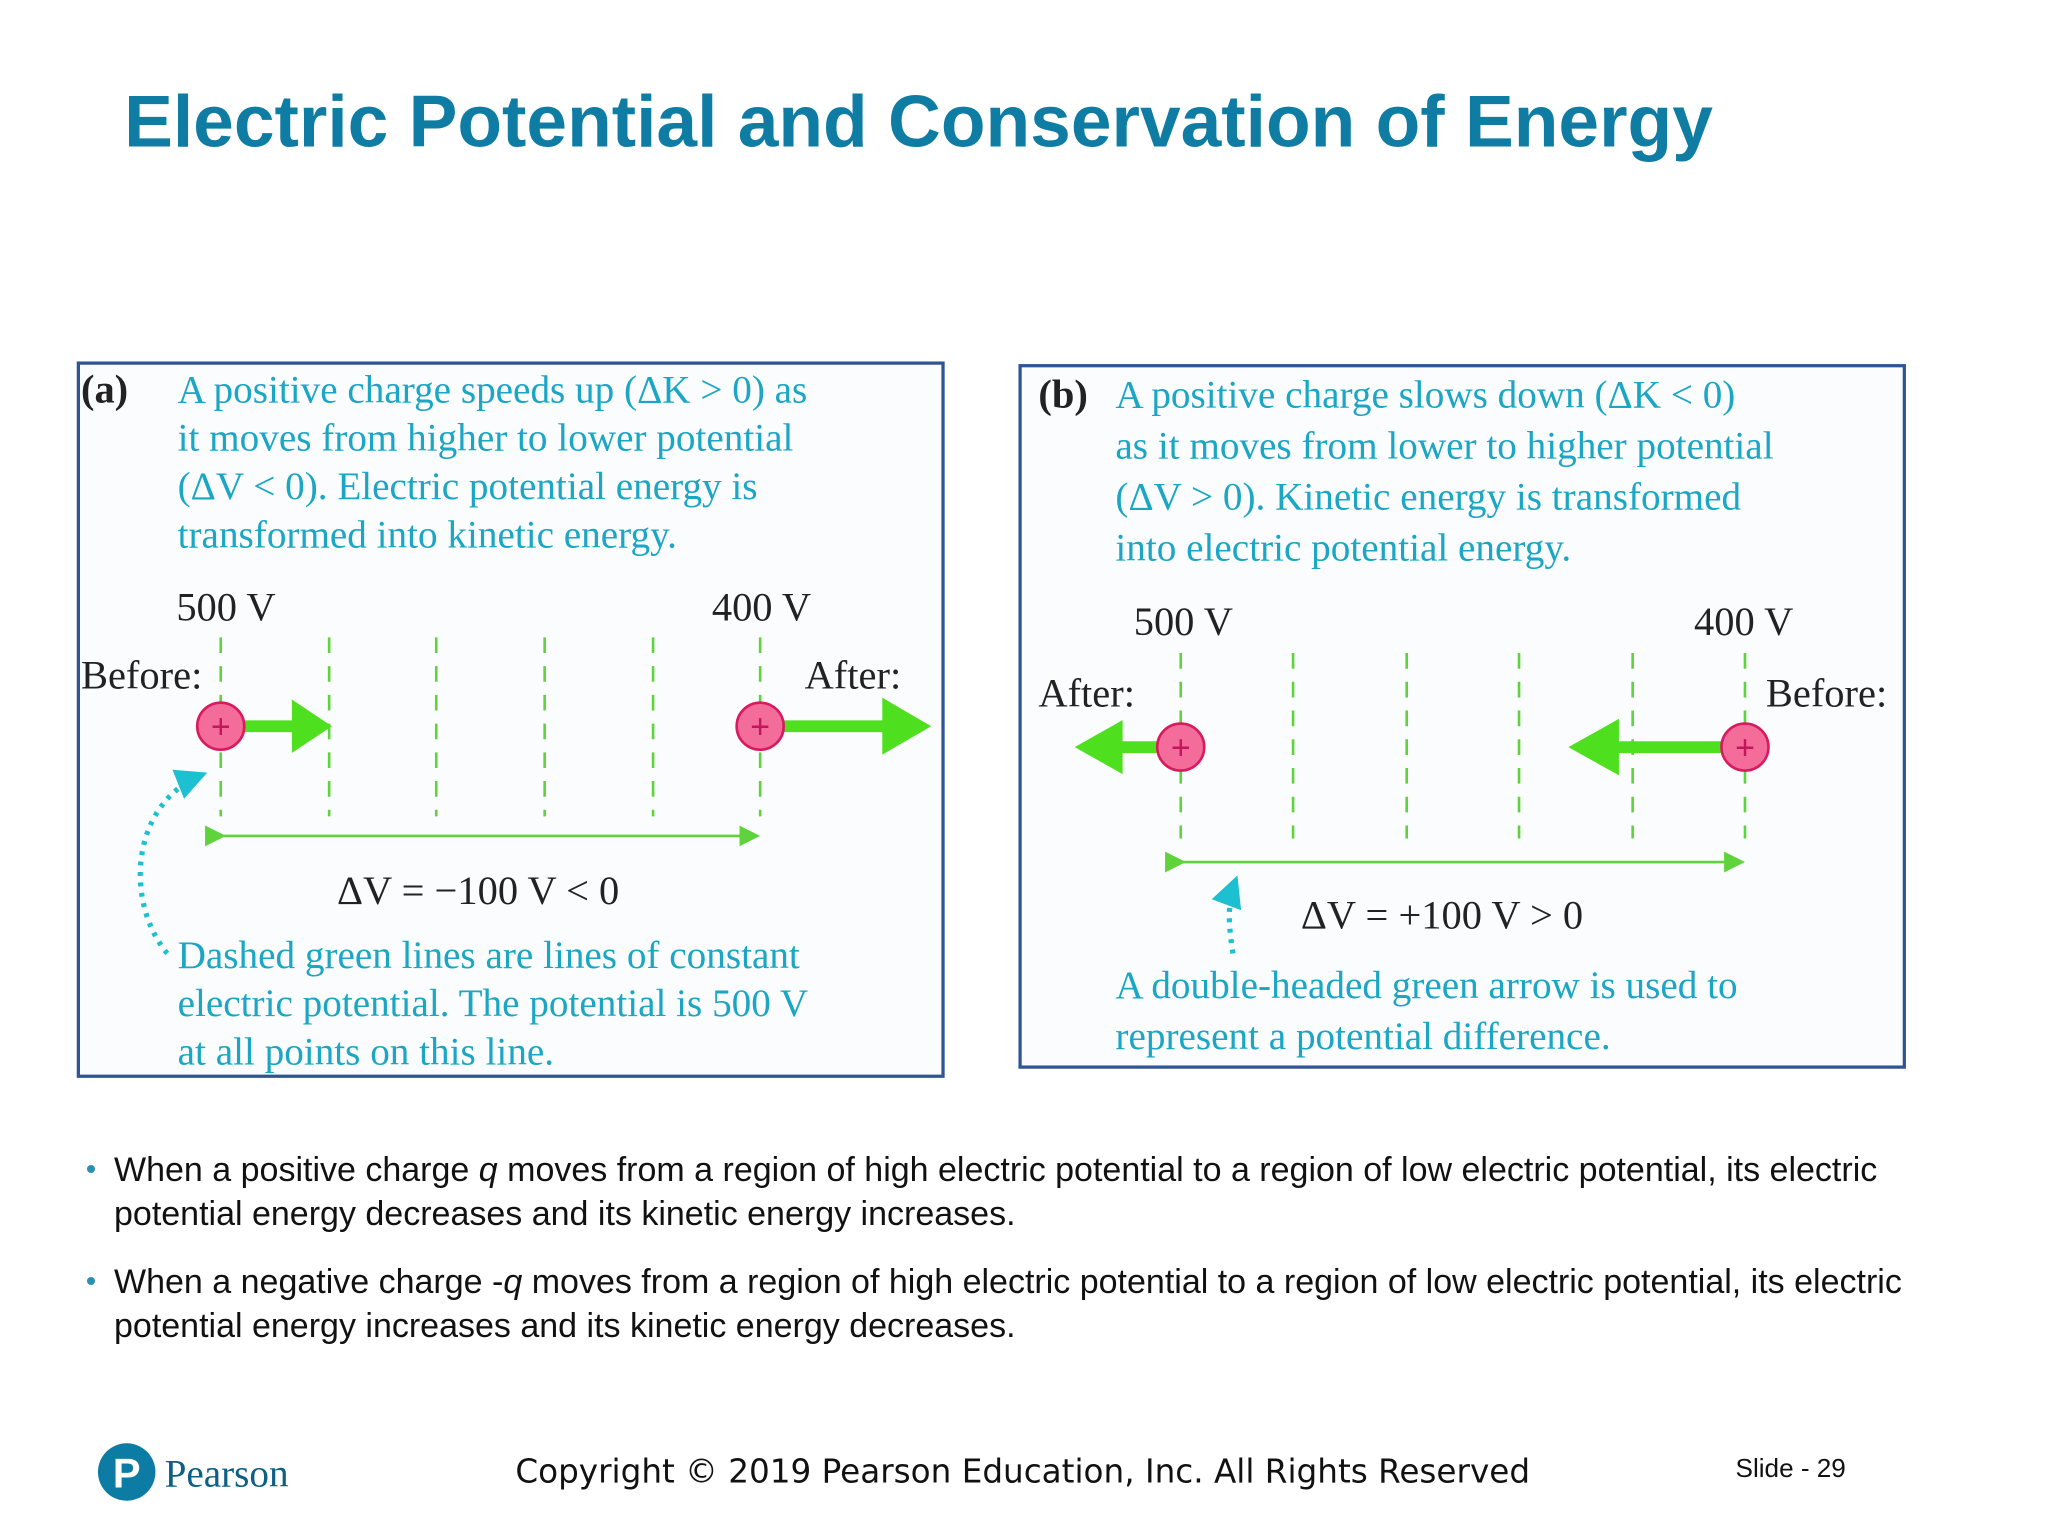 The width and height of the screenshot is (2048, 1536). Describe the element at coordinates (1062, 394) in the screenshot. I see `panel-label: (b)` at that location.